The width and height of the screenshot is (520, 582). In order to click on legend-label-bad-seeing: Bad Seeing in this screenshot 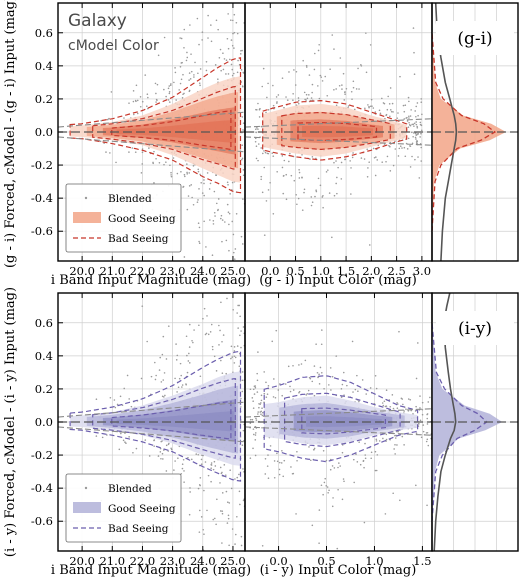, I will do `click(138, 529)`.